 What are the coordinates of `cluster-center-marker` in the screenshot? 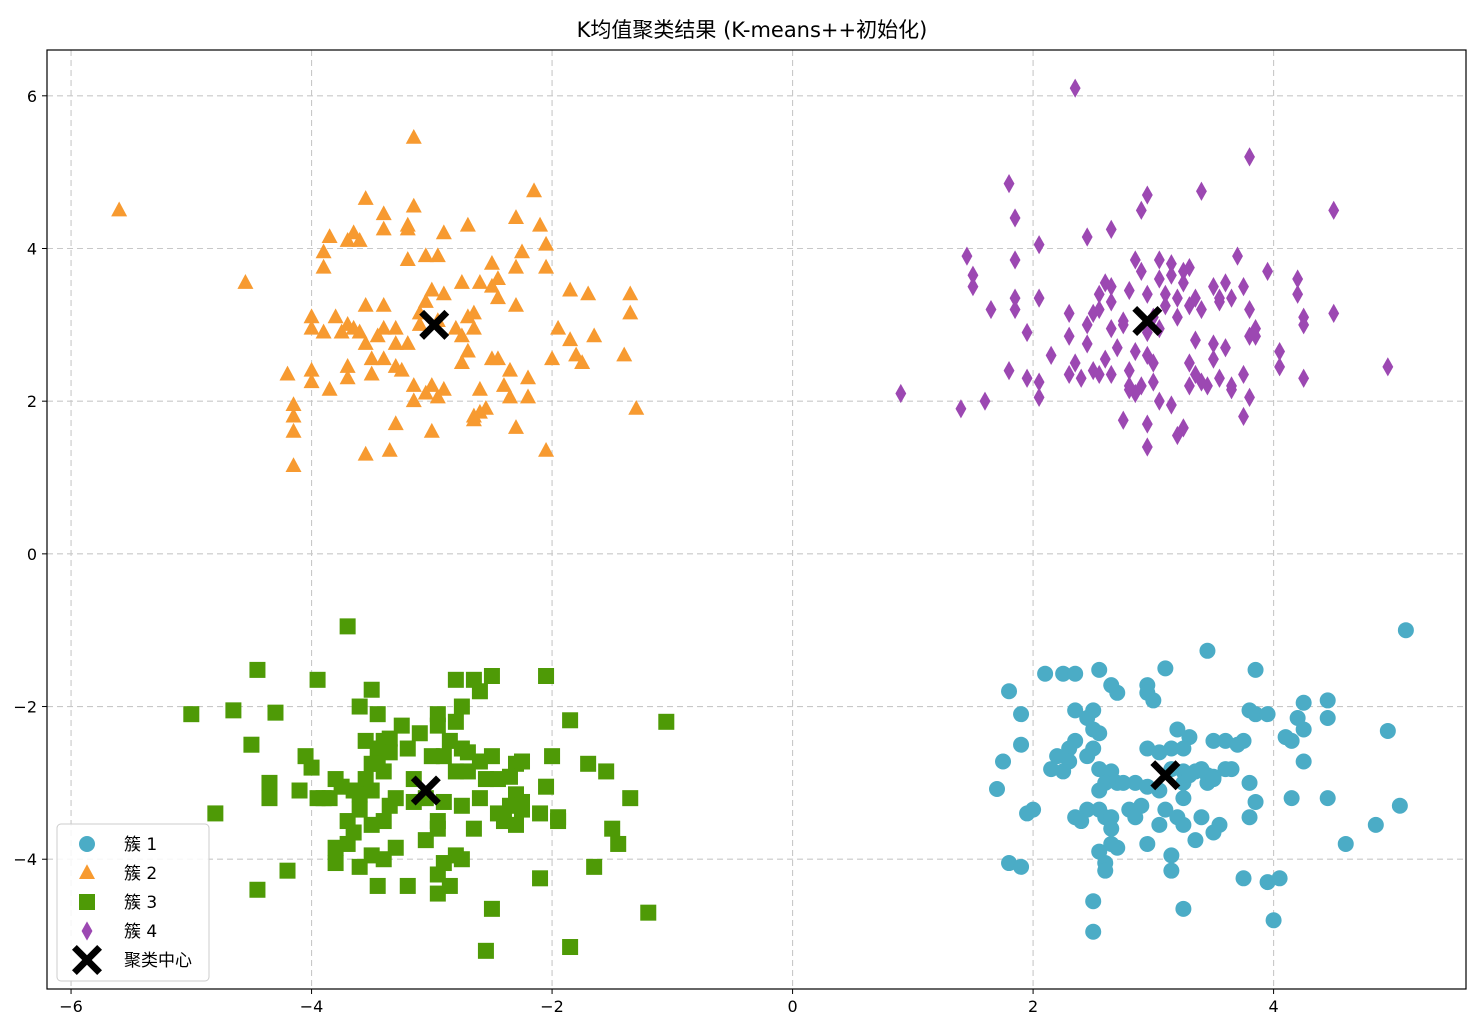 It's located at (425, 790).